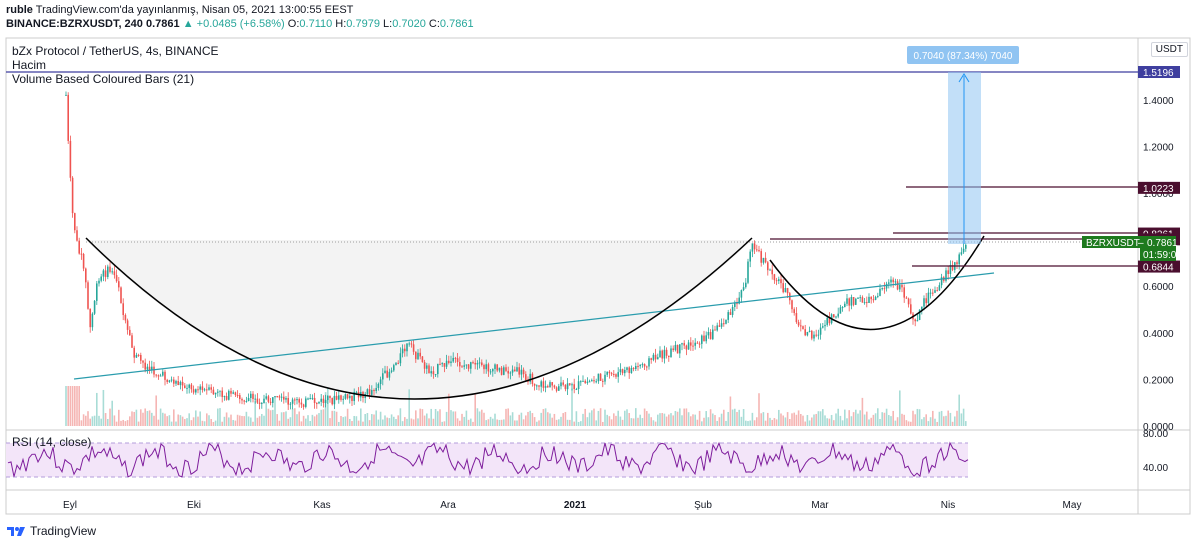  What do you see at coordinates (448, 505) in the screenshot?
I see `time-tick: Ara` at bounding box center [448, 505].